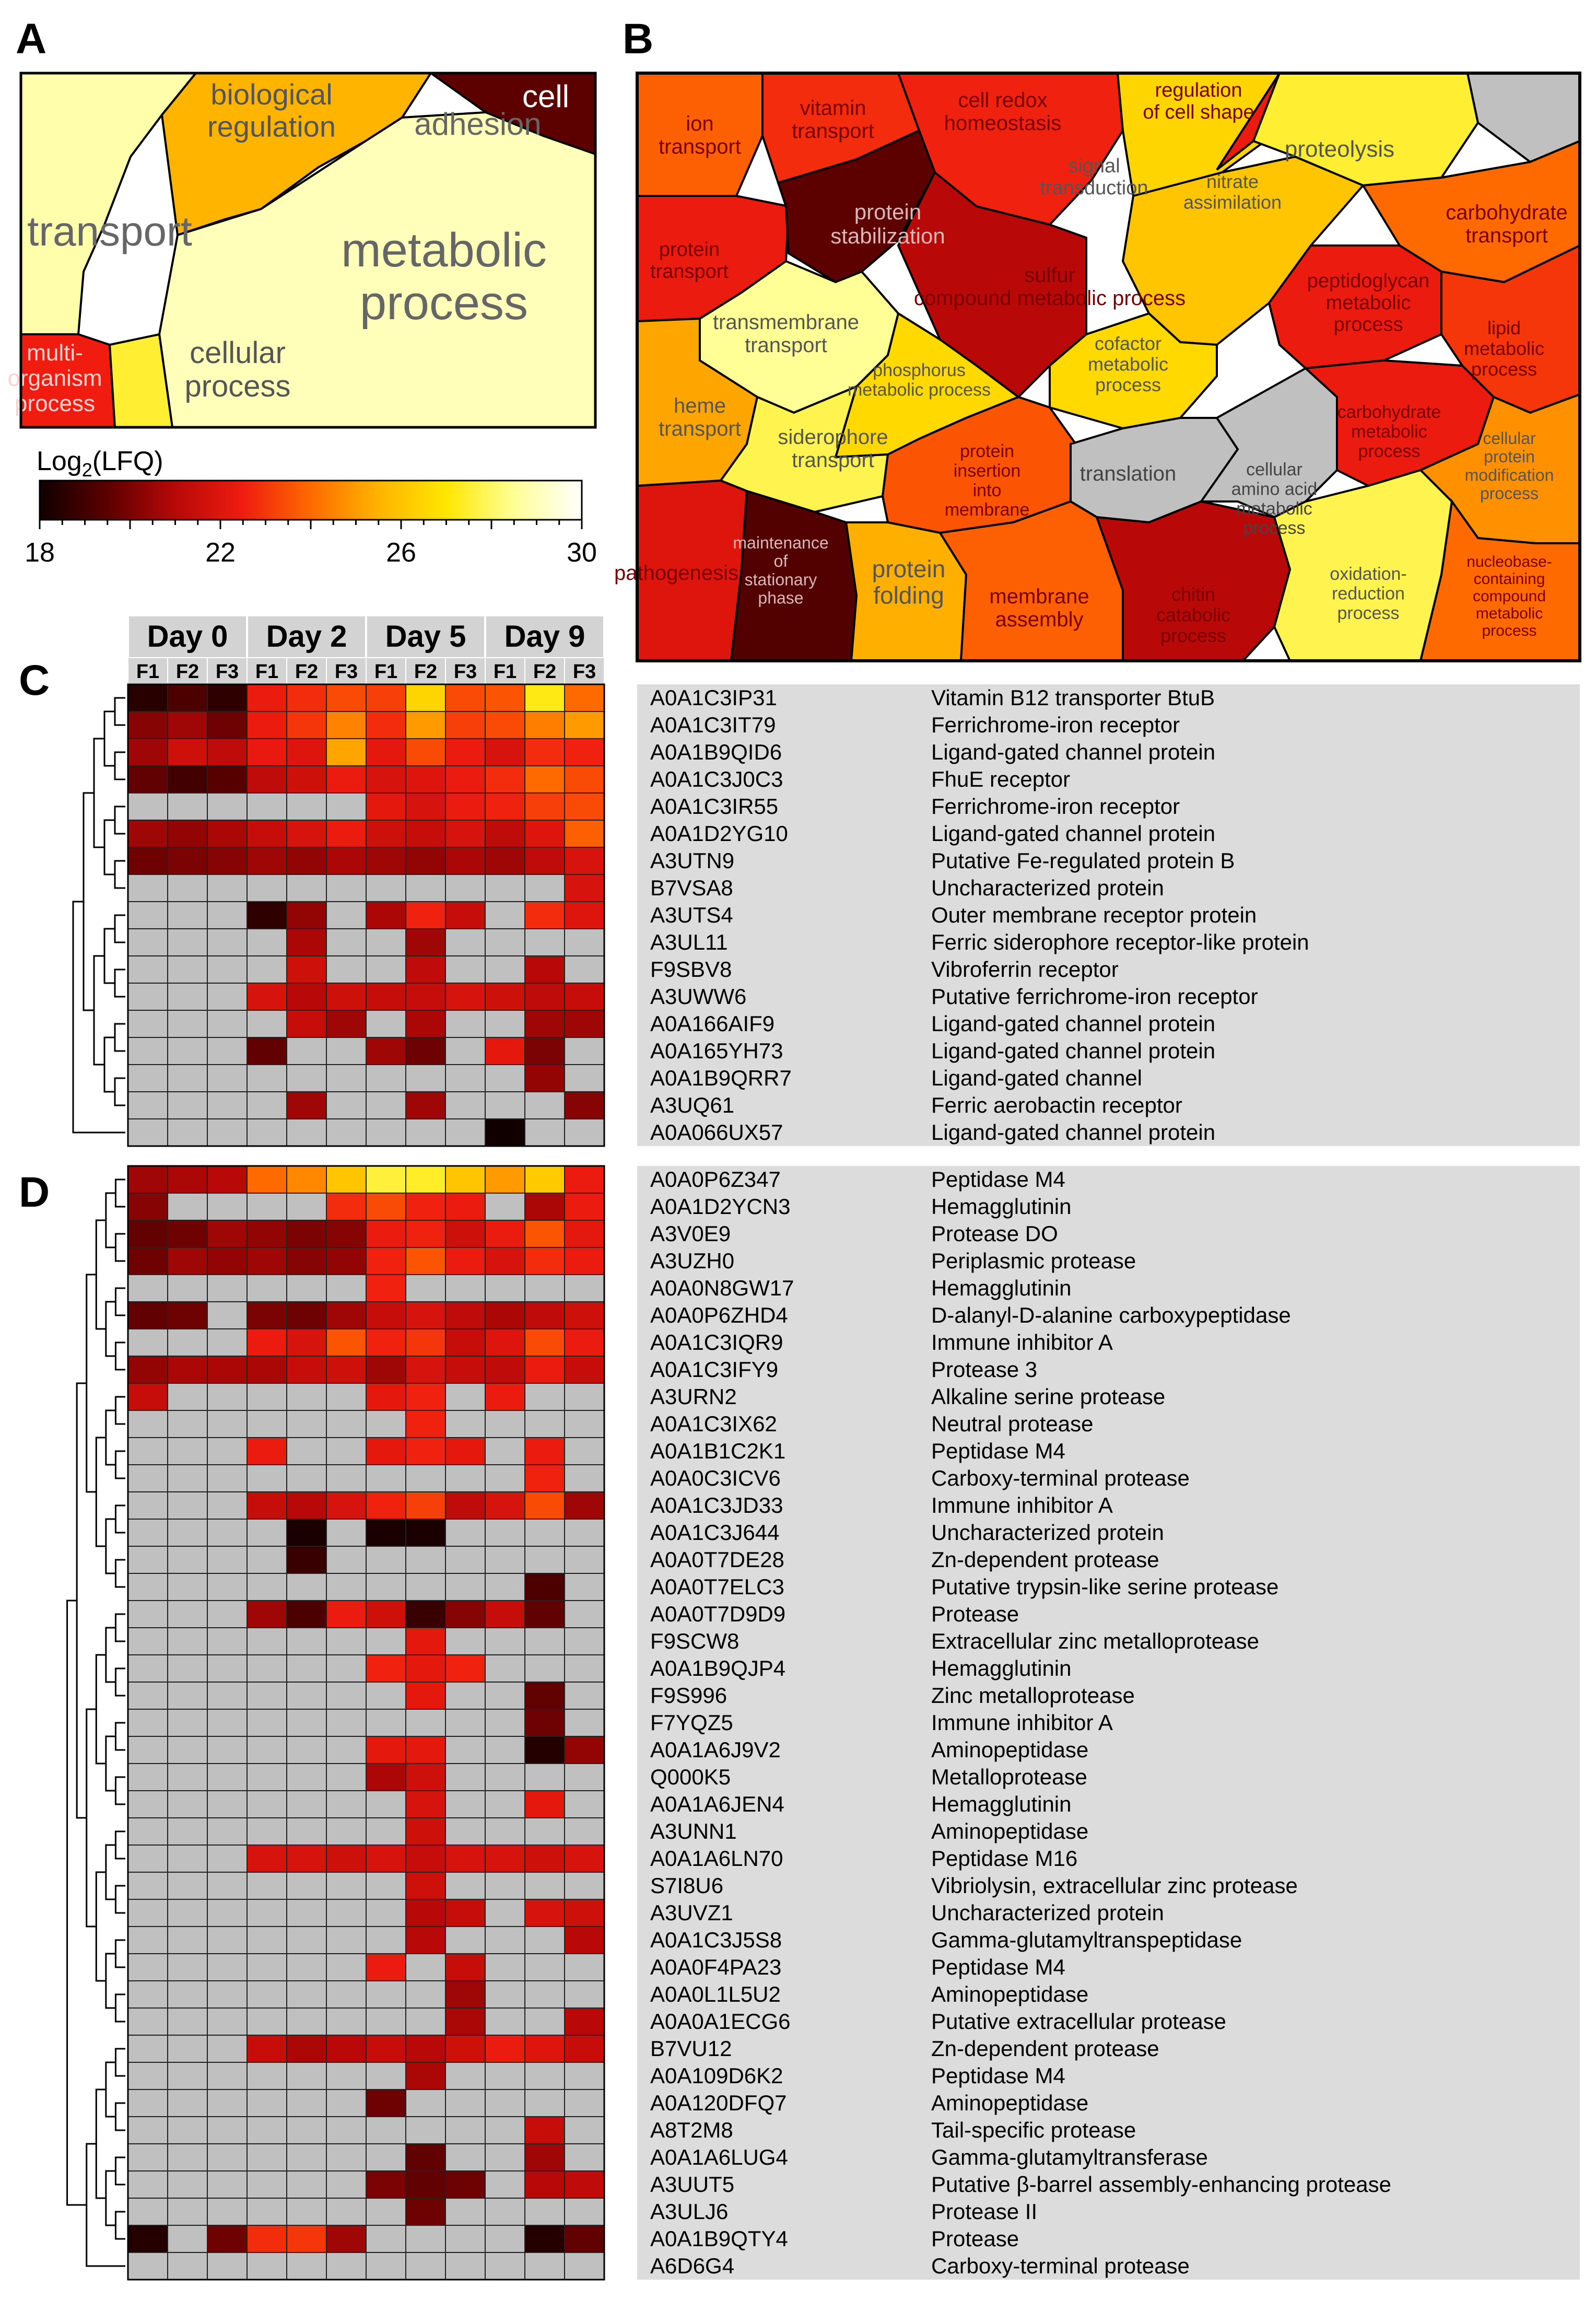 The image size is (1596, 2300). I want to click on replicate-header-f3: F3, so click(346, 672).